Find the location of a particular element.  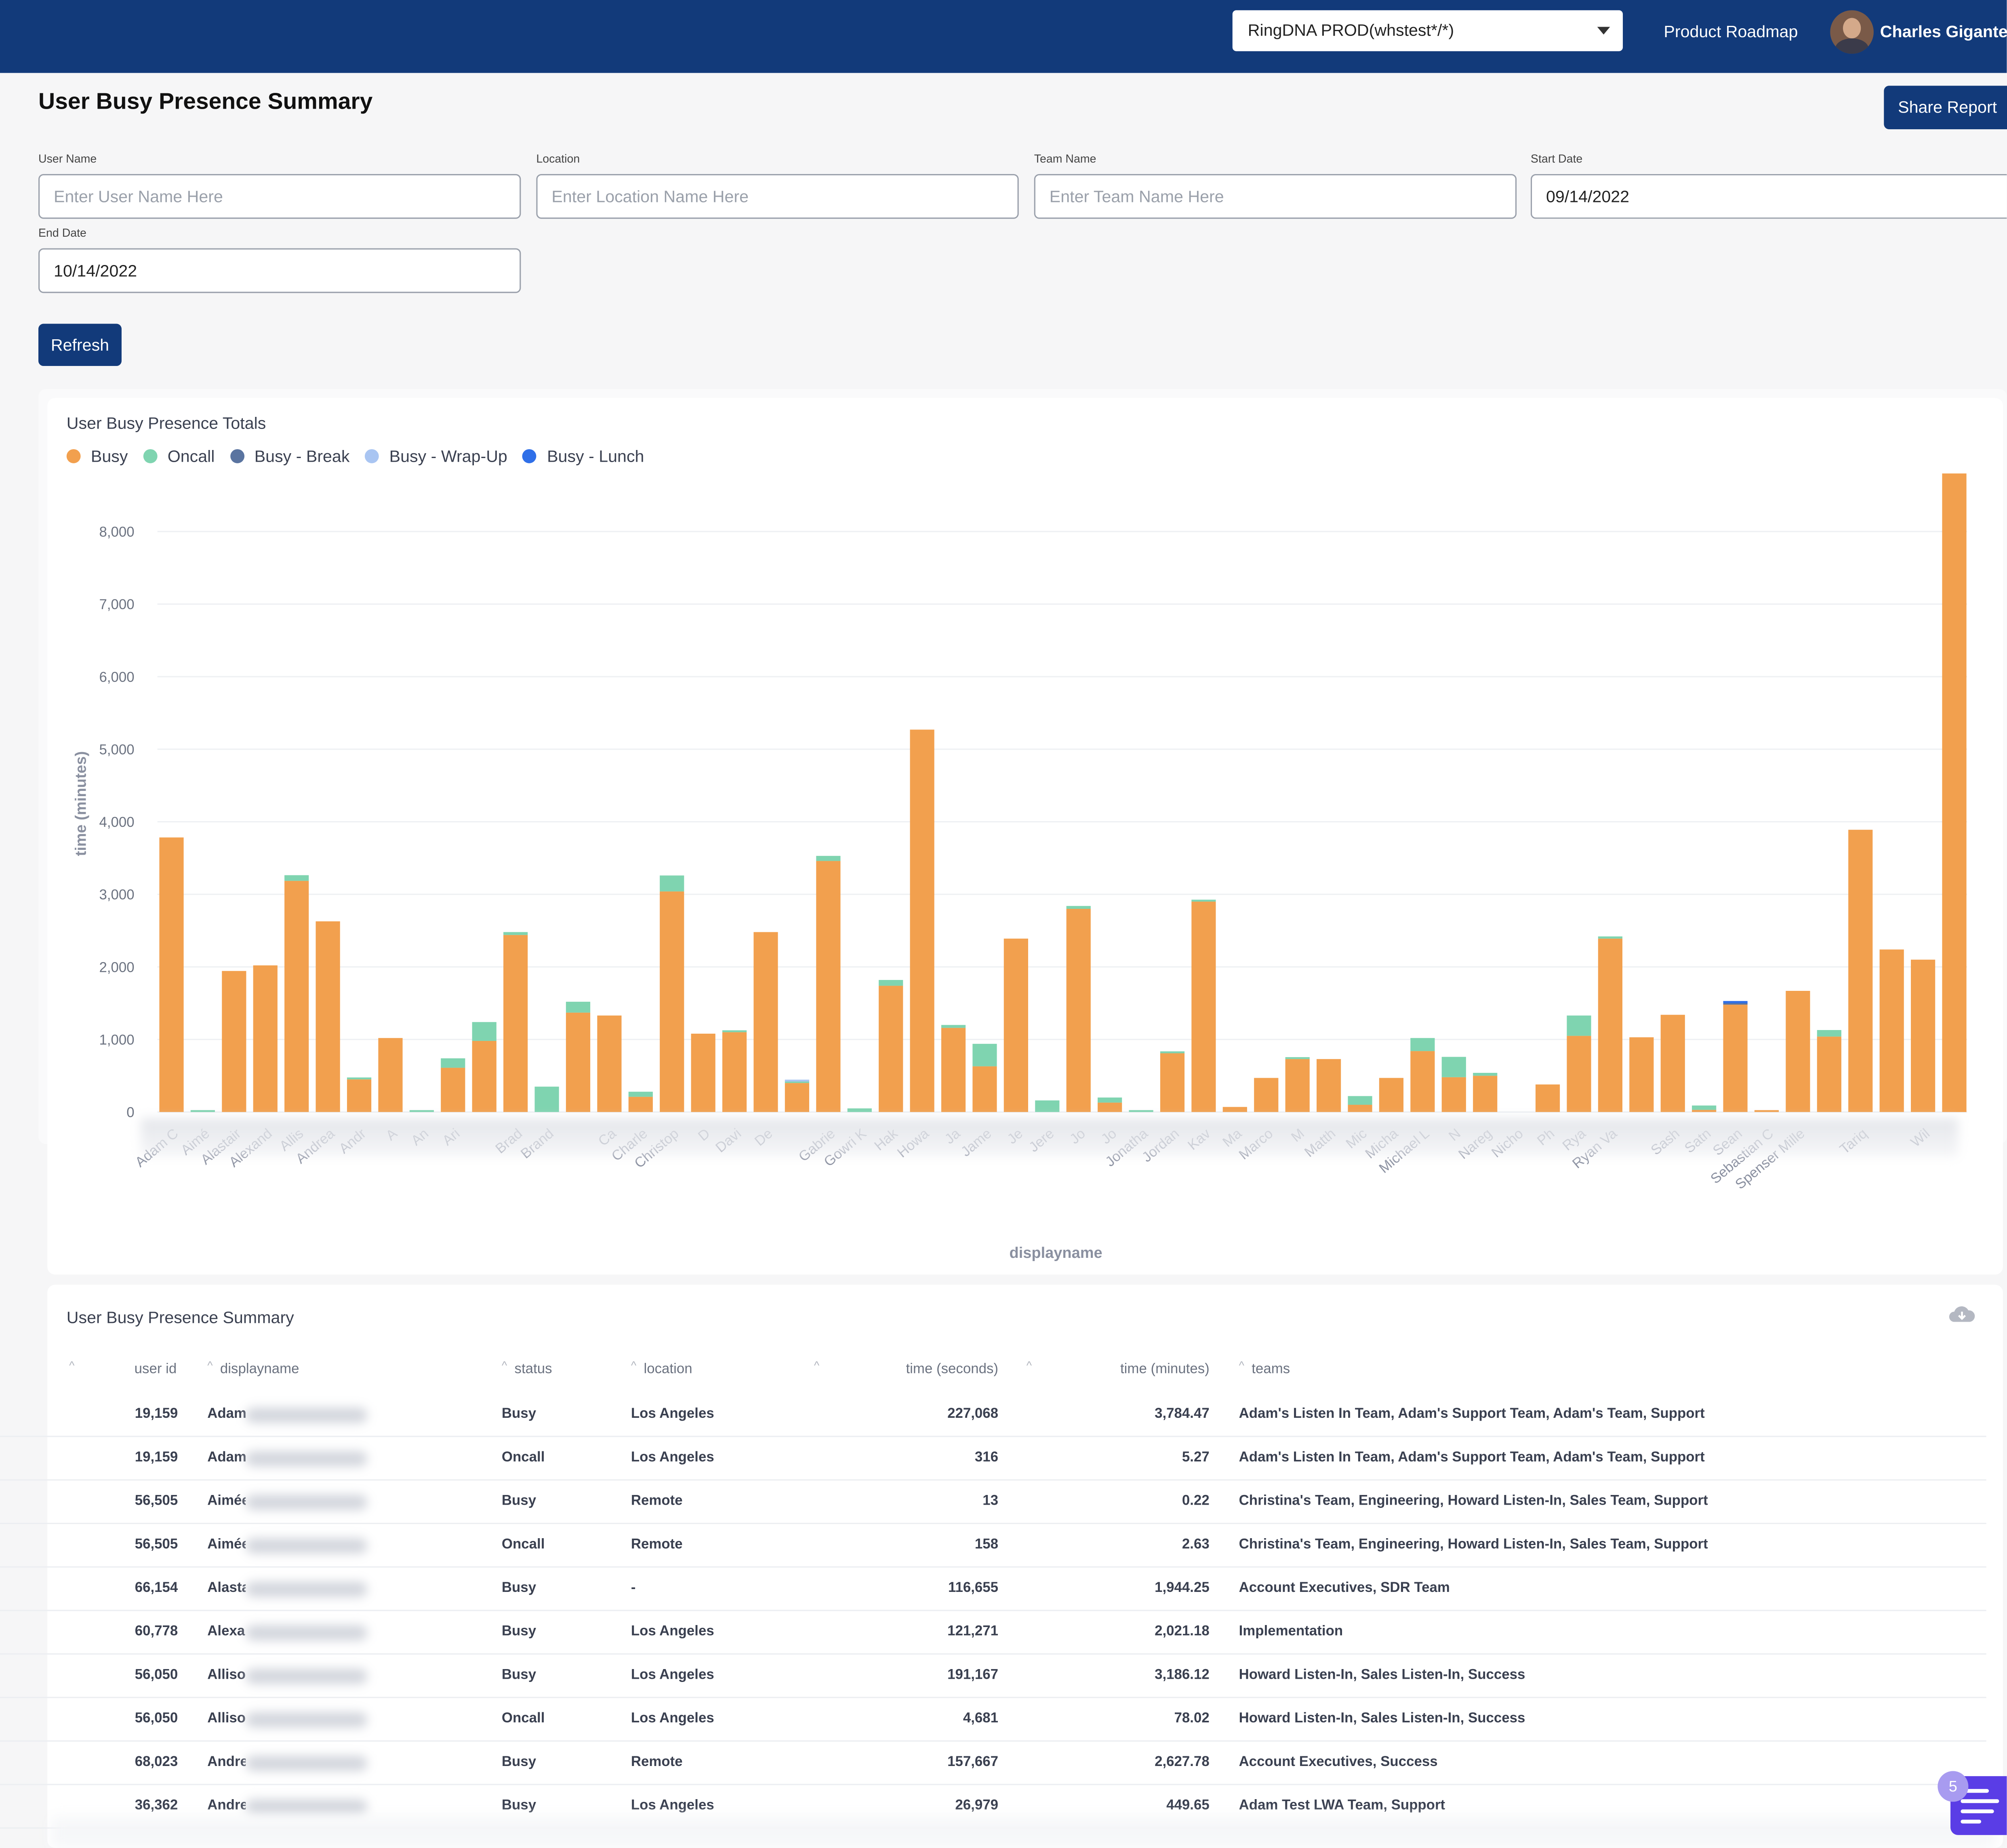

legend-item-busy: Busy is located at coordinates (97, 457).